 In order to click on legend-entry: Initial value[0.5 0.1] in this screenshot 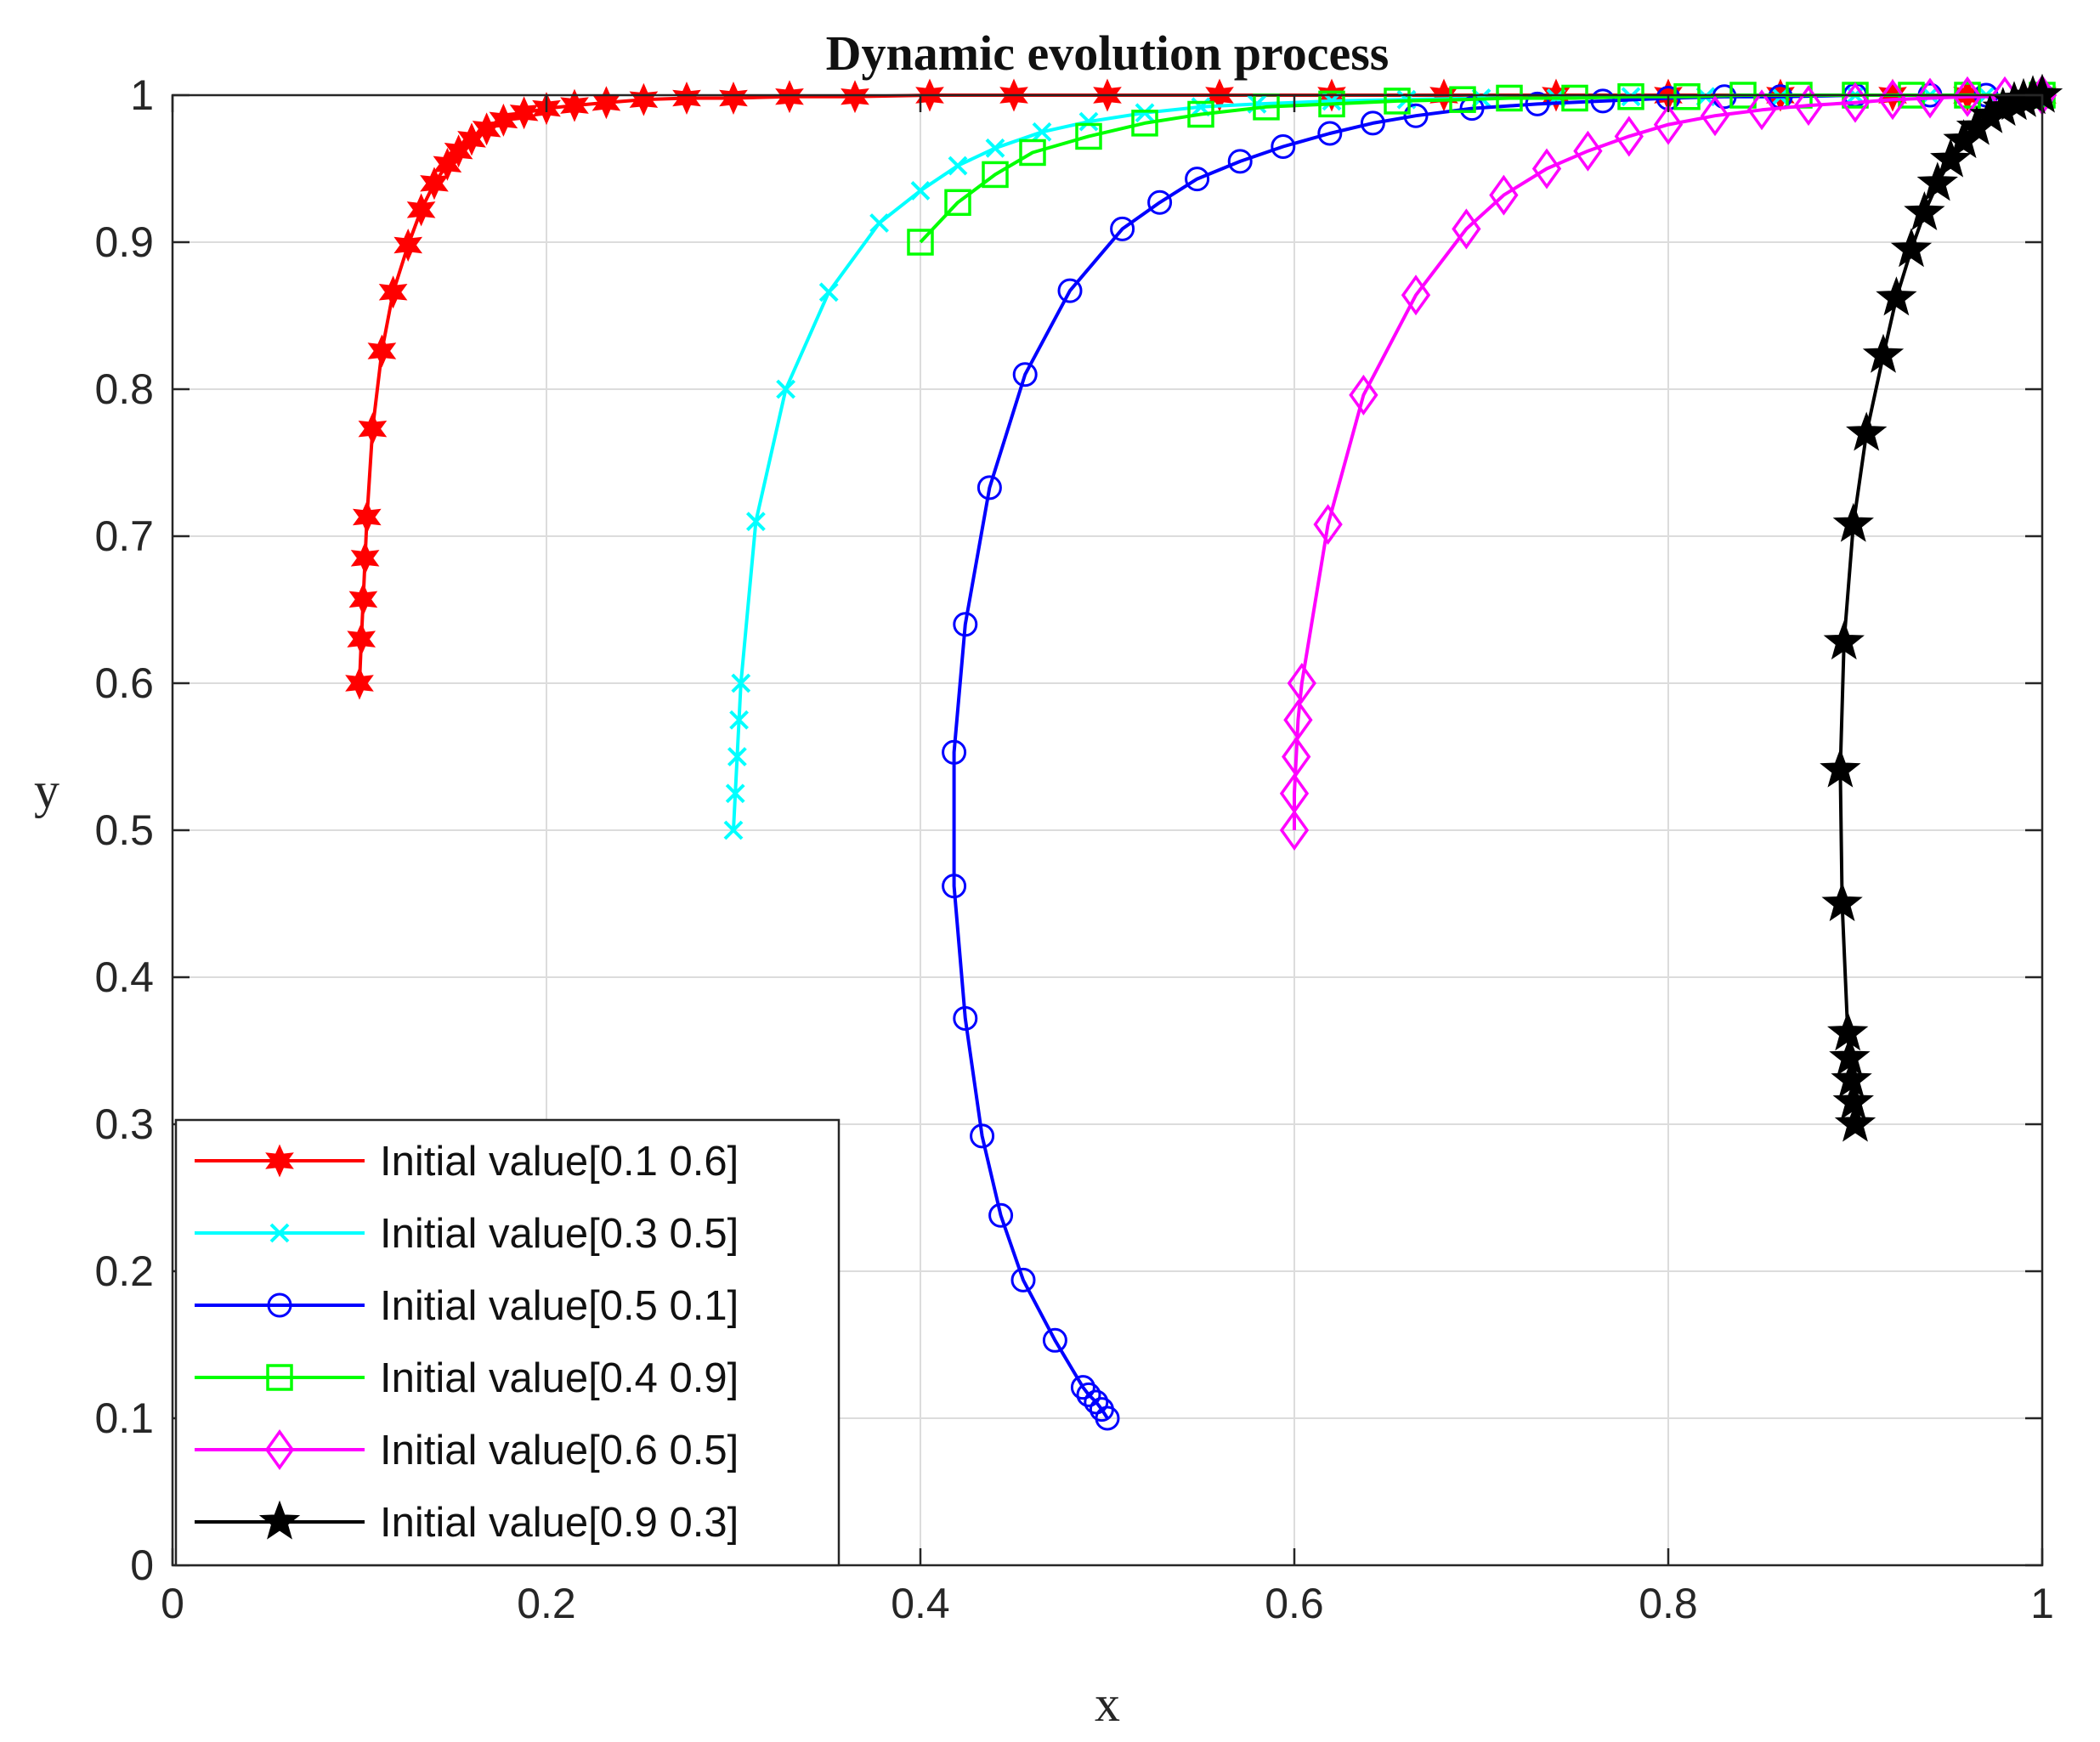, I will do `click(467, 1306)`.